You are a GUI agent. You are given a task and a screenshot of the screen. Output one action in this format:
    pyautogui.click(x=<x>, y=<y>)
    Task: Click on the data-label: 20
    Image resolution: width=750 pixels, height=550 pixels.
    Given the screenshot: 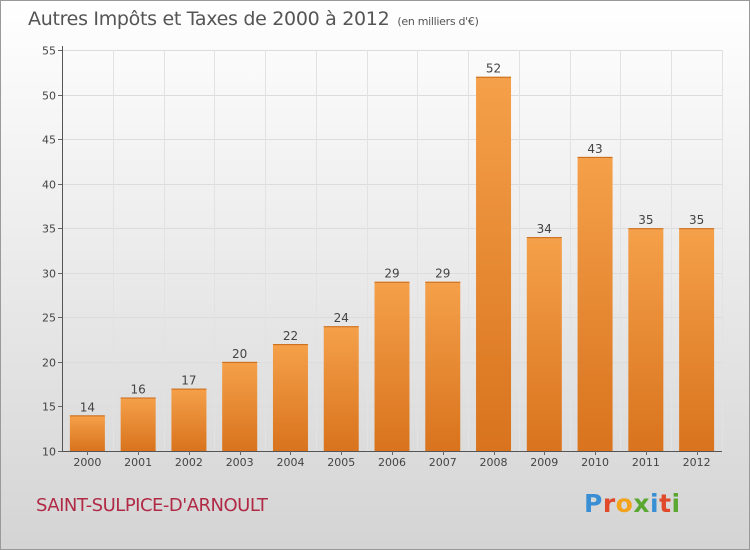 What is the action you would take?
    pyautogui.click(x=239, y=354)
    